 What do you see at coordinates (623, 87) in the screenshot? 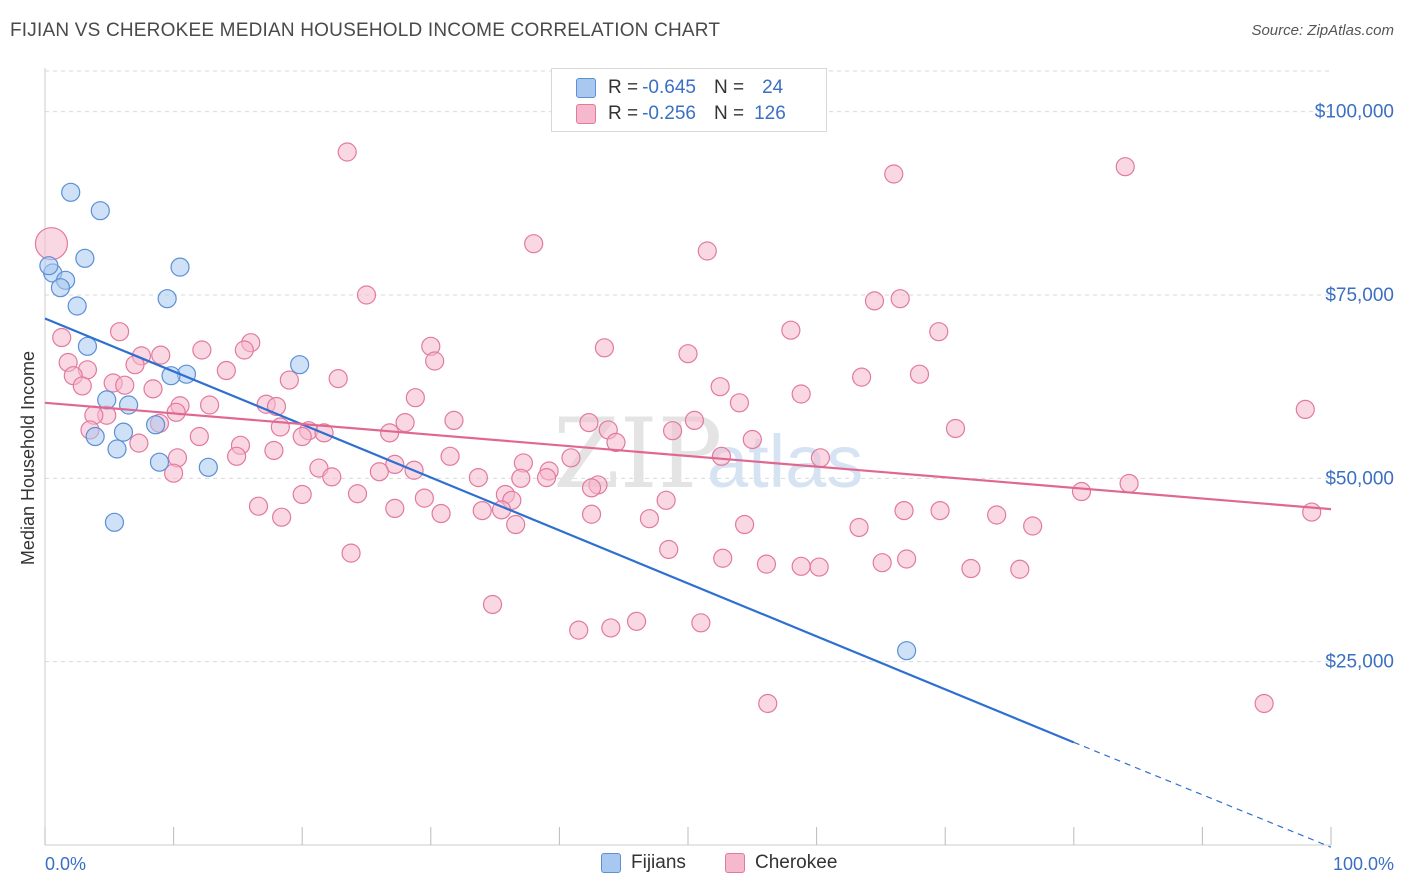
I see `legend-r-label: R =` at bounding box center [623, 87].